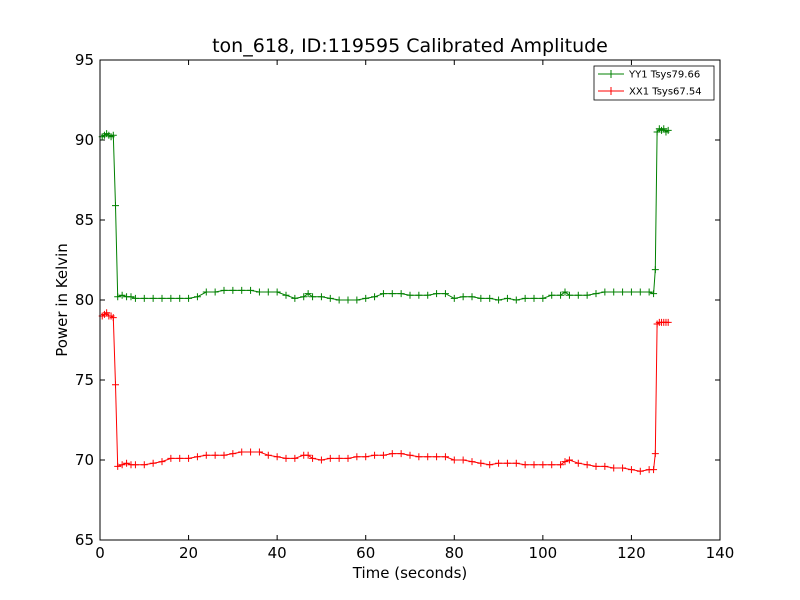 The height and width of the screenshot is (600, 800). What do you see at coordinates (410, 573) in the screenshot?
I see `x-axis-label: Time (seconds)` at bounding box center [410, 573].